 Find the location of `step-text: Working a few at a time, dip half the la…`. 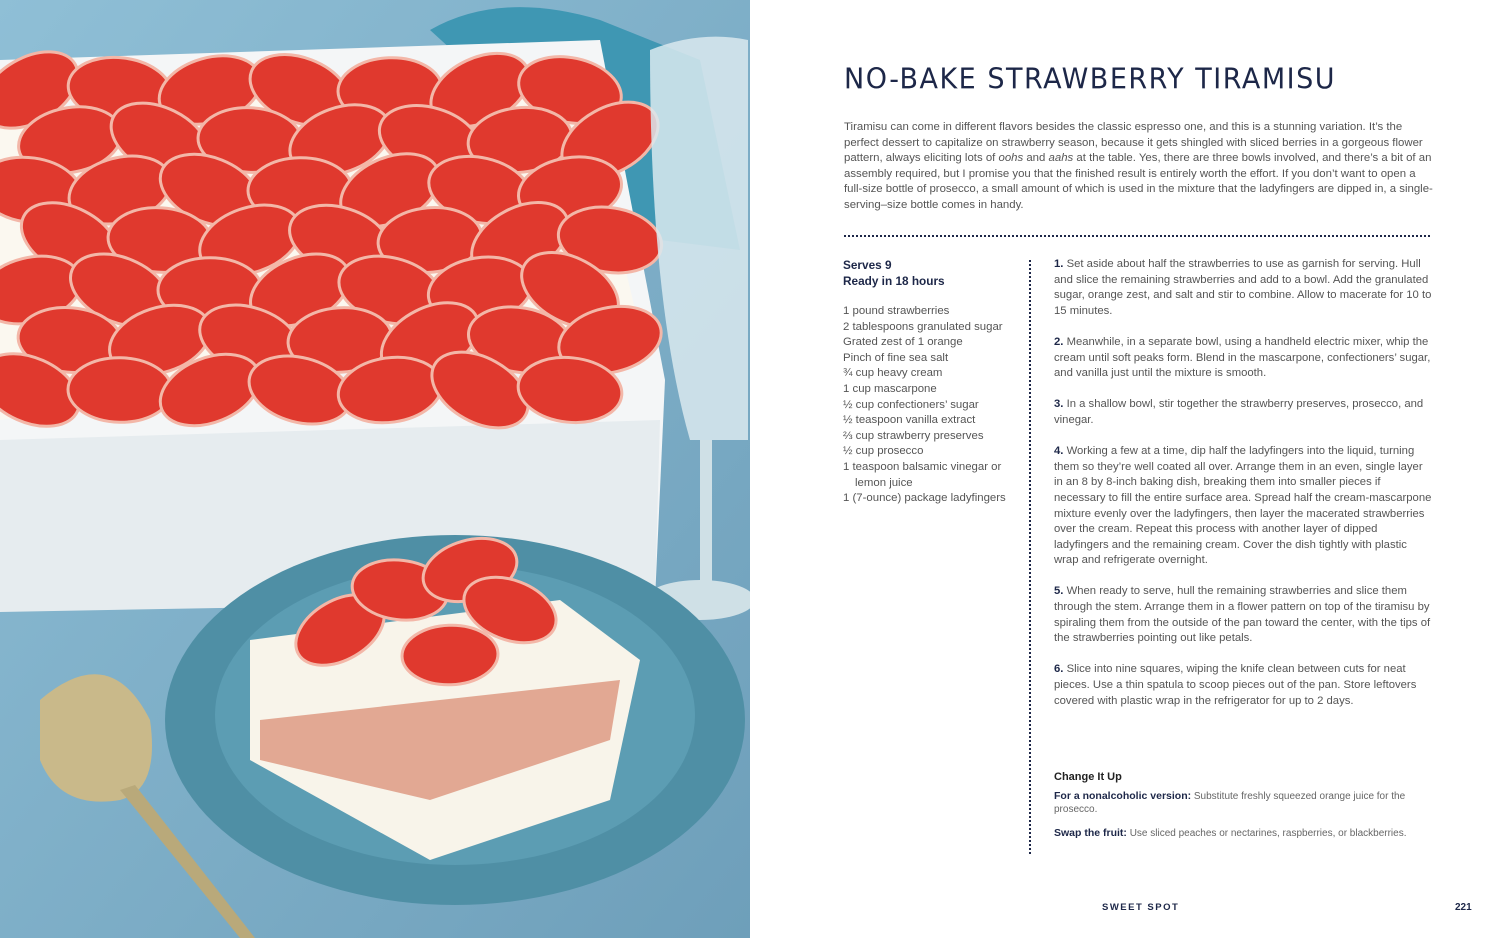

step-text: Working a few at a time, dip half the la… is located at coordinates (1243, 506).